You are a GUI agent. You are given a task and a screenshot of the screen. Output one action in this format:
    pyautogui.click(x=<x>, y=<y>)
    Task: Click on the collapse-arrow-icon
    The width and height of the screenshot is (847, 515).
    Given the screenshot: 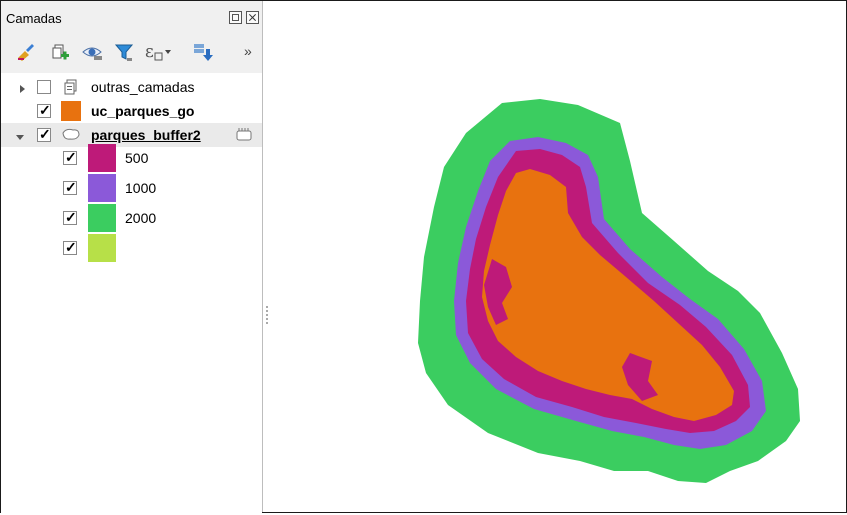 What is the action you would take?
    pyautogui.click(x=20, y=135)
    